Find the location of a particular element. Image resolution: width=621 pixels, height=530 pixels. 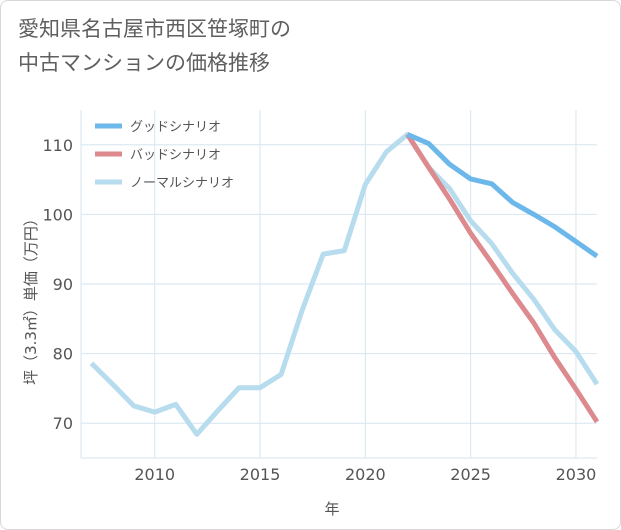

series-line-good is located at coordinates (502, 195).